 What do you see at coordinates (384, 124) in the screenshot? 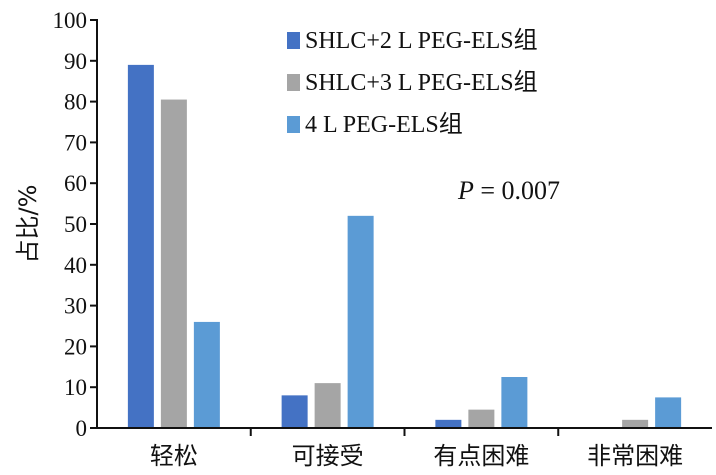
I see `legend-label: 4 L PEG-ELS组` at bounding box center [384, 124].